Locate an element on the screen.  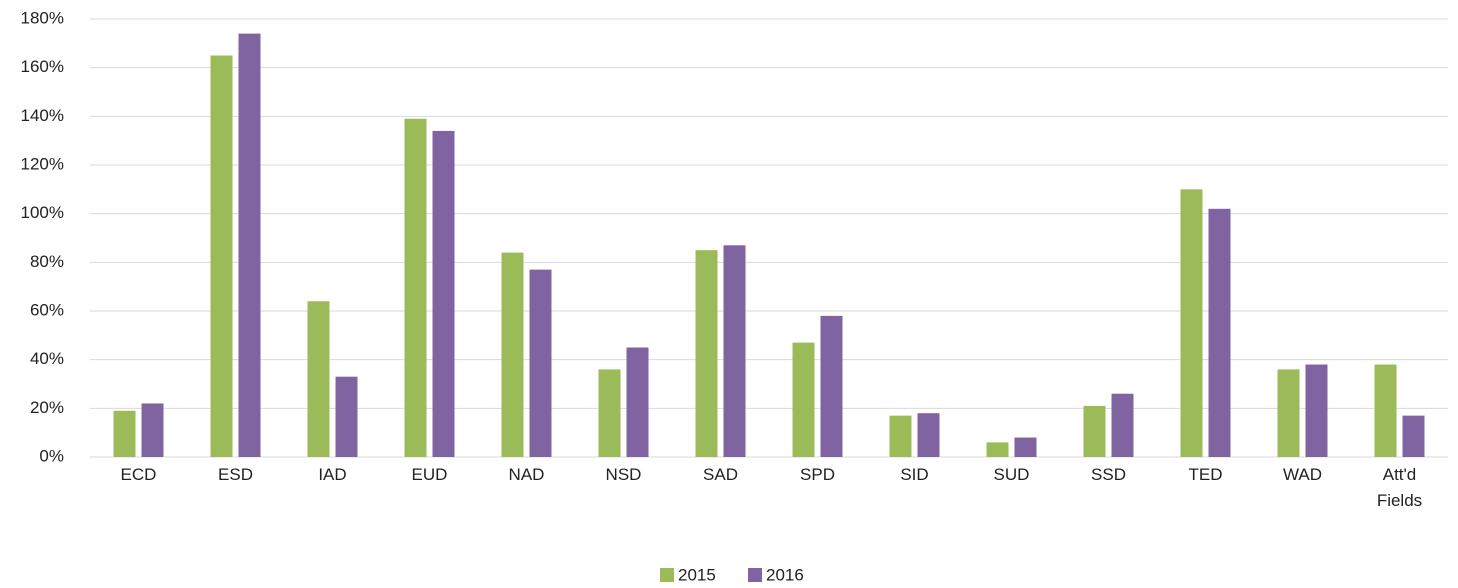
x-tick-label: ECD is located at coordinates (138, 474).